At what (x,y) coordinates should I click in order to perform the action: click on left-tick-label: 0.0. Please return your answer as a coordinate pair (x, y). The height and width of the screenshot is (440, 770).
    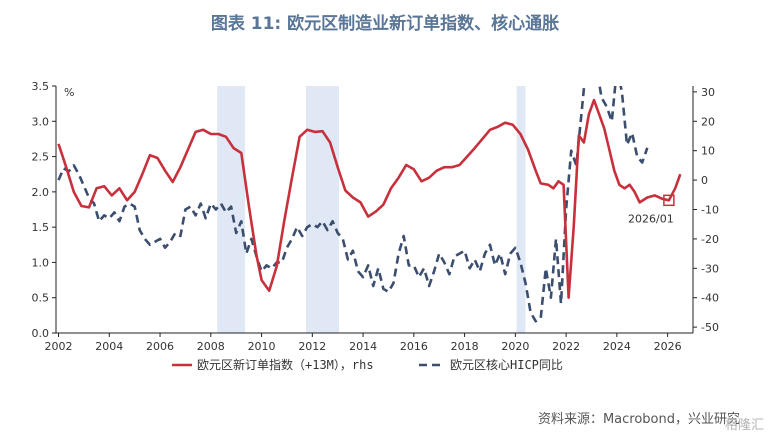
    Looking at the image, I should click on (41, 333).